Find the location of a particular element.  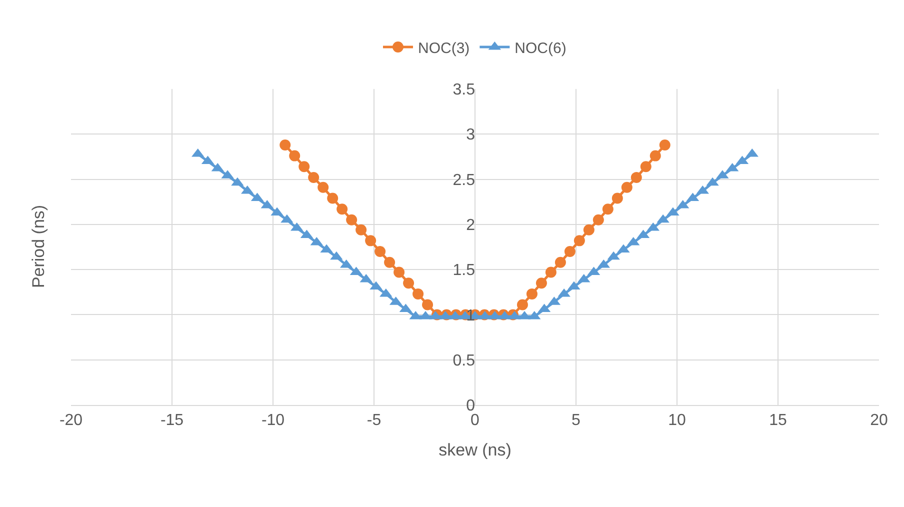

x-tick-label: -10 is located at coordinates (273, 421).